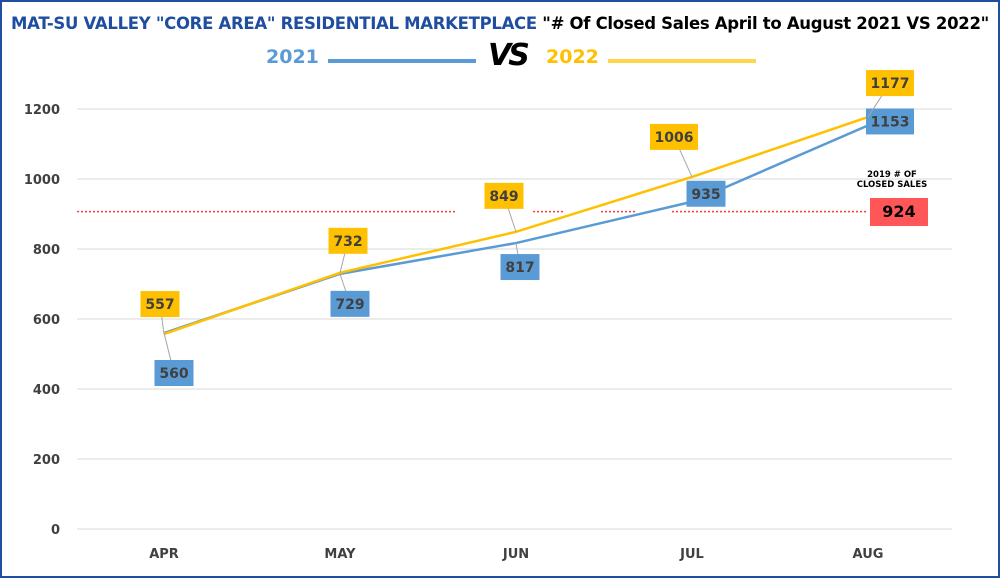 The height and width of the screenshot is (578, 1000). What do you see at coordinates (892, 185) in the screenshot?
I see `reference-caption-line2: CLOSED SALES` at bounding box center [892, 185].